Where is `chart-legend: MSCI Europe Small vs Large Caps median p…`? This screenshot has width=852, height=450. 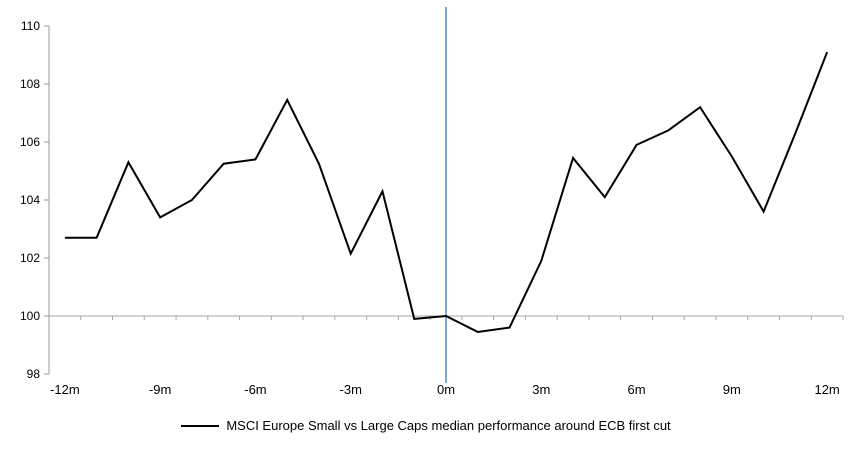
chart-legend: MSCI Europe Small vs Large Caps median p… is located at coordinates (426, 425).